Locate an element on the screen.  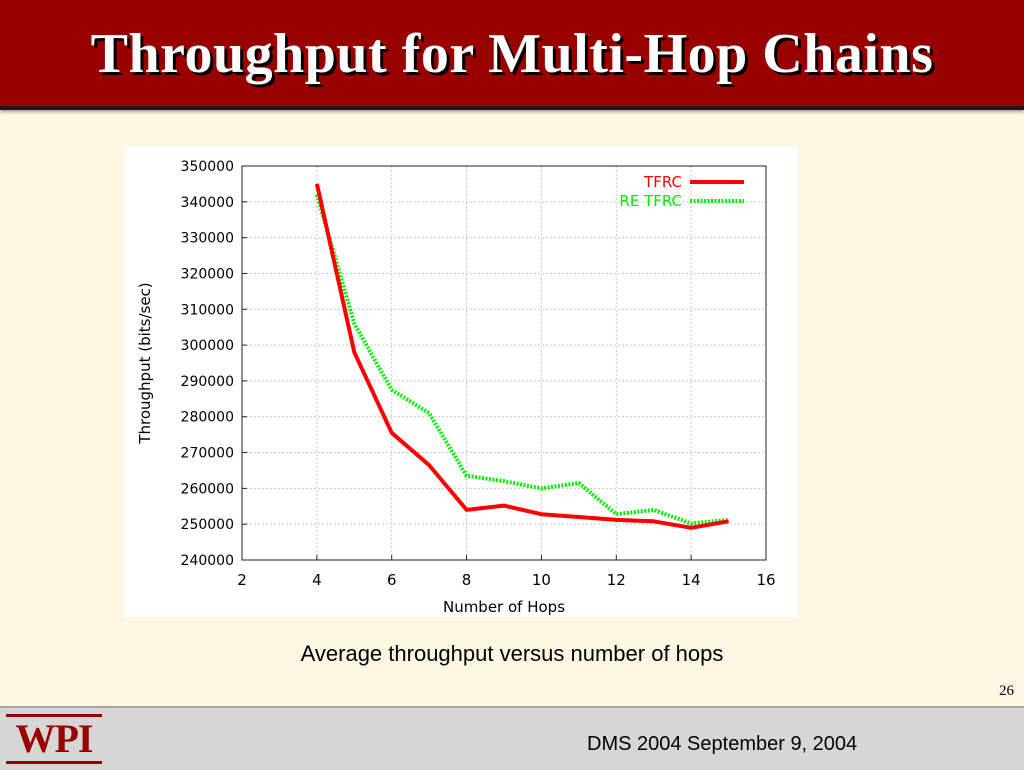
y-tick-label: 260000 is located at coordinates (207, 489).